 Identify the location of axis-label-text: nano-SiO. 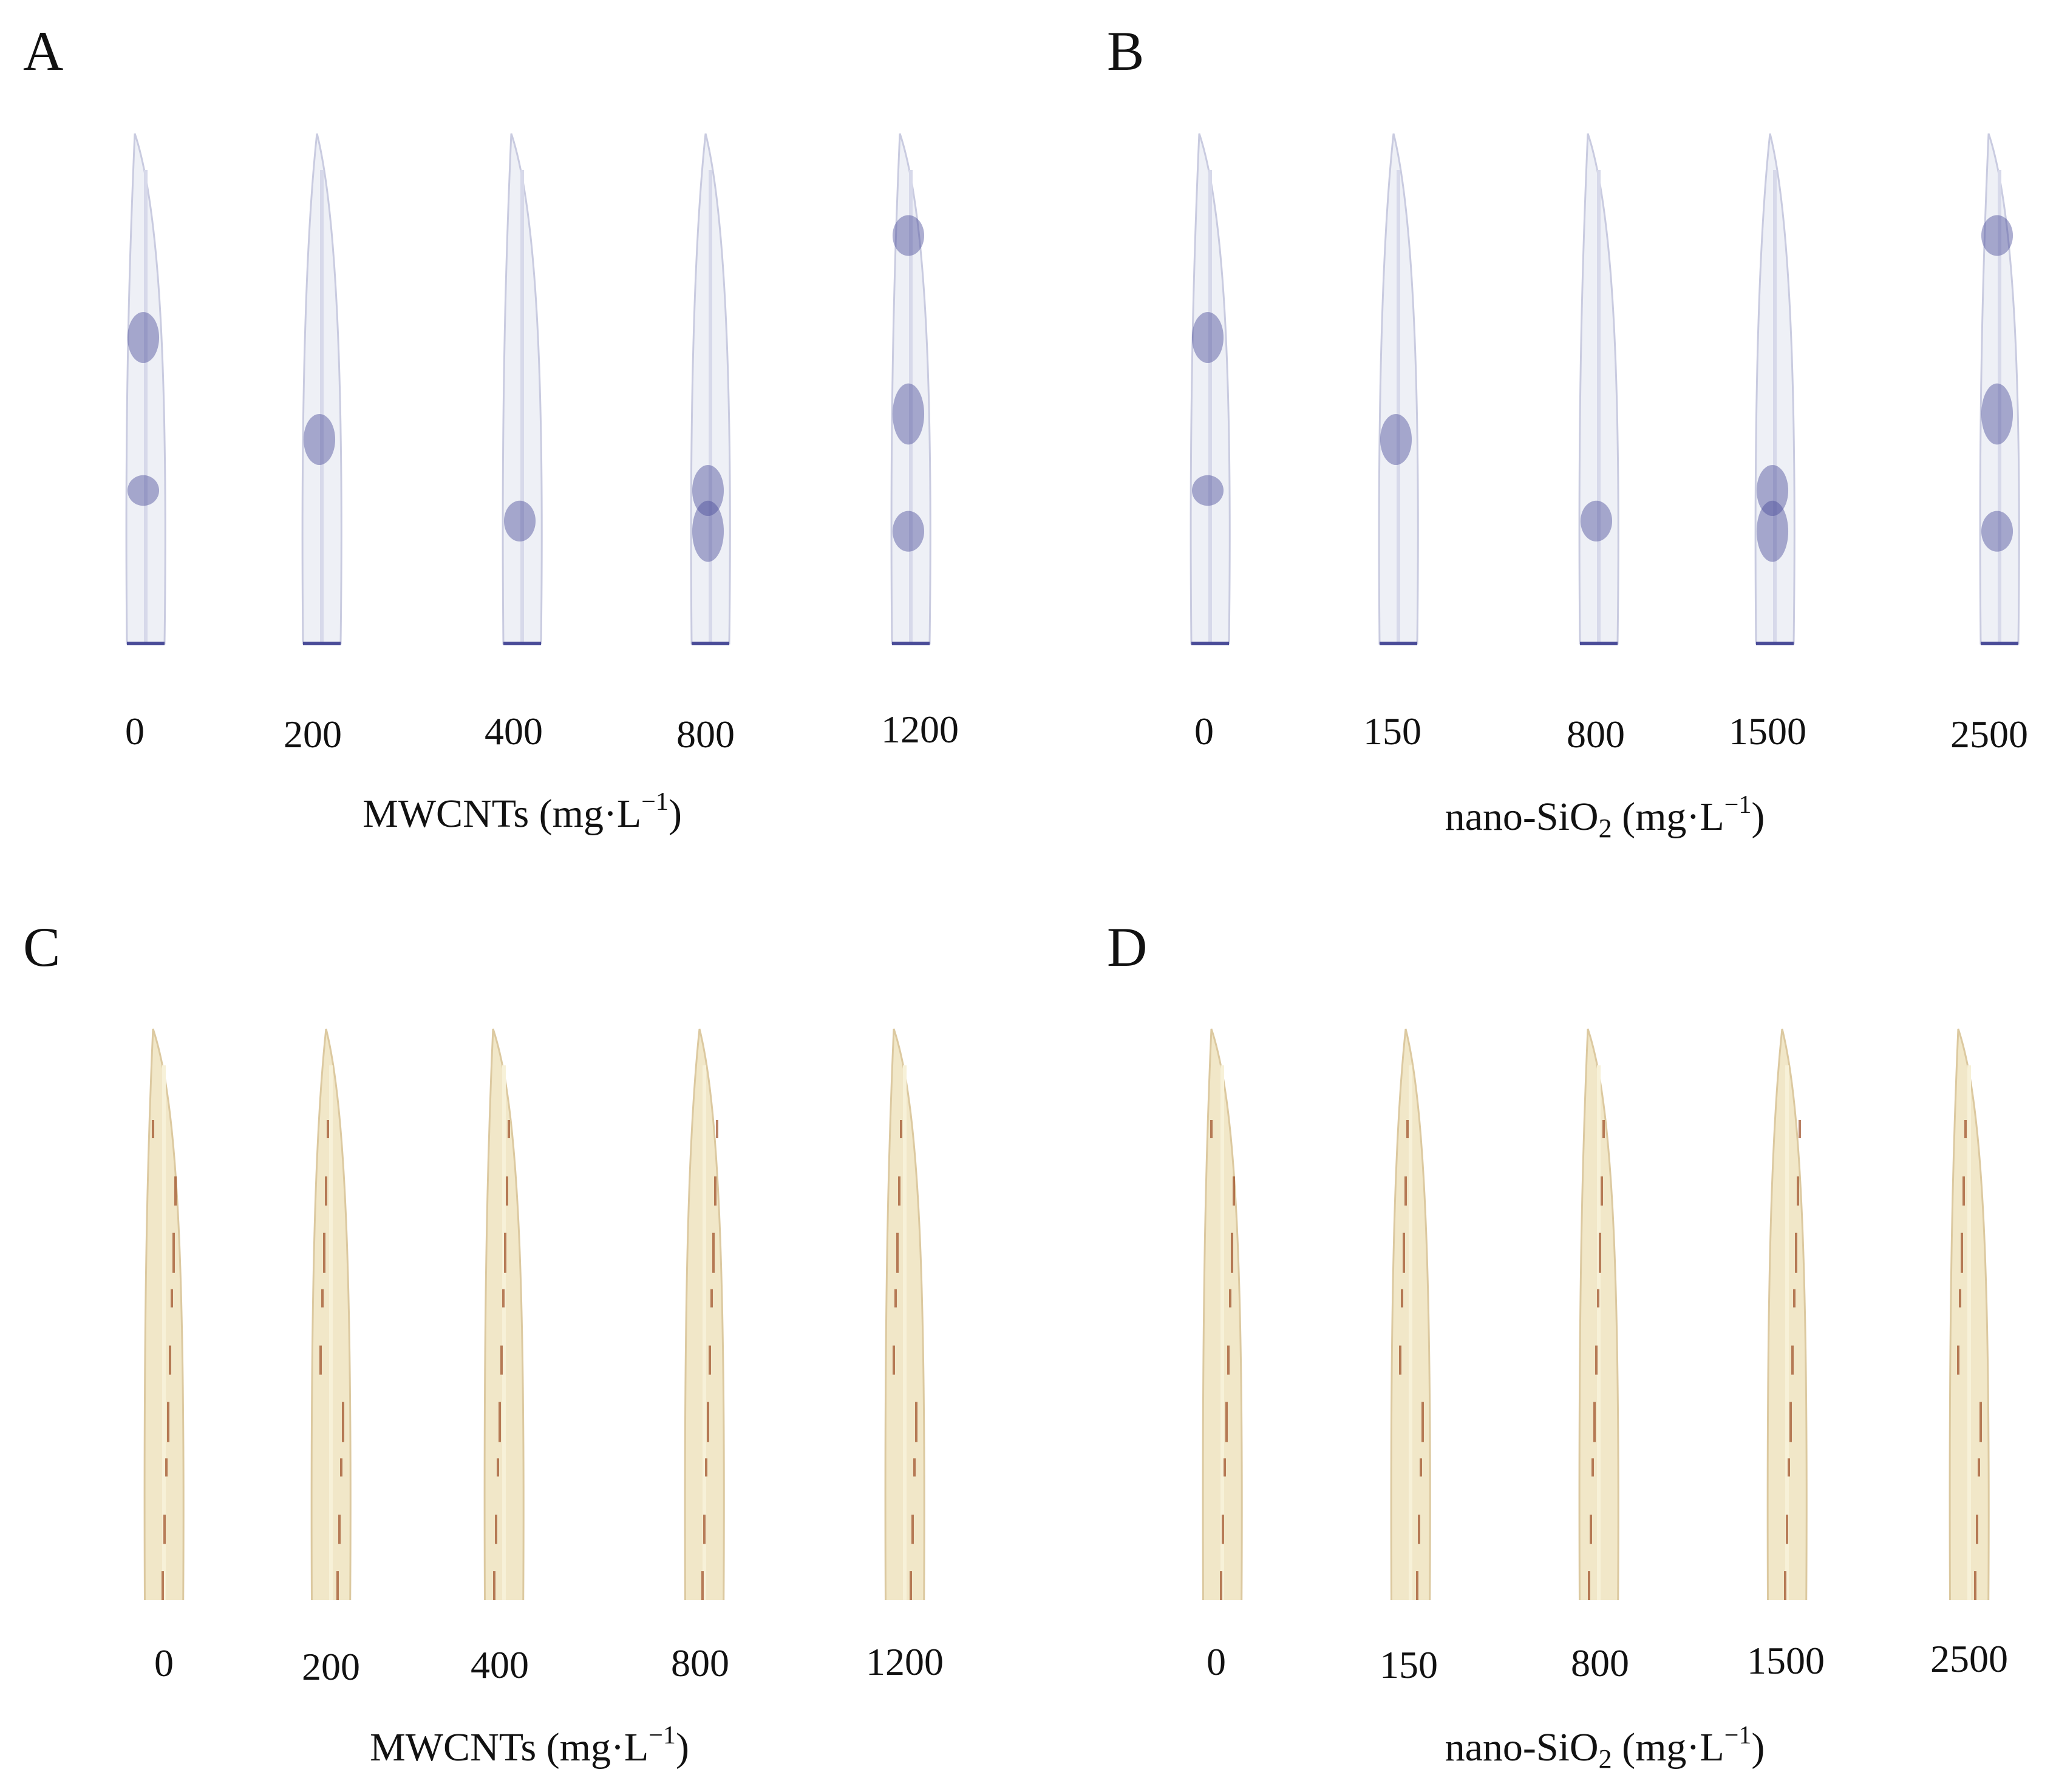
(1522, 1747).